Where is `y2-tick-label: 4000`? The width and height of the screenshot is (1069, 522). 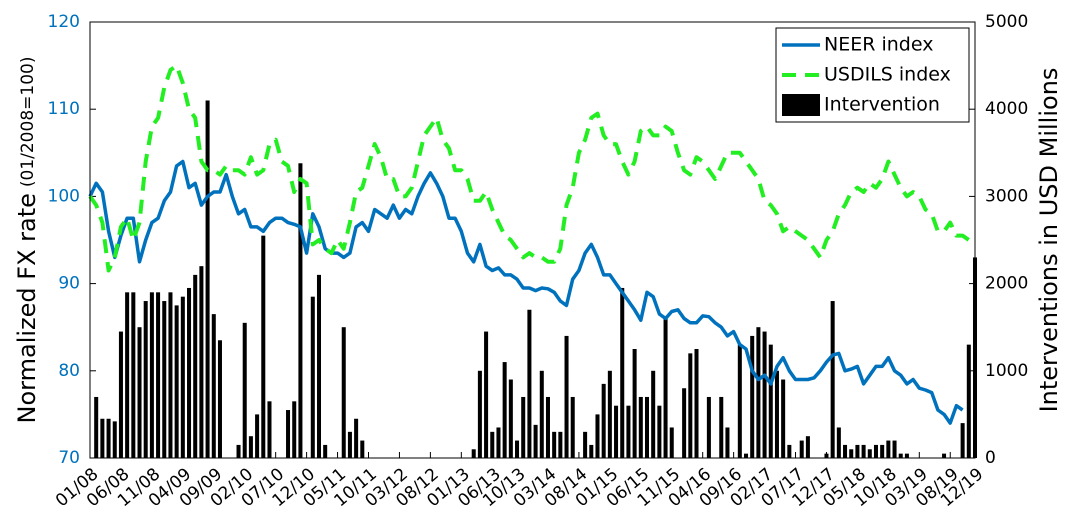
y2-tick-label: 4000 is located at coordinates (1006, 109).